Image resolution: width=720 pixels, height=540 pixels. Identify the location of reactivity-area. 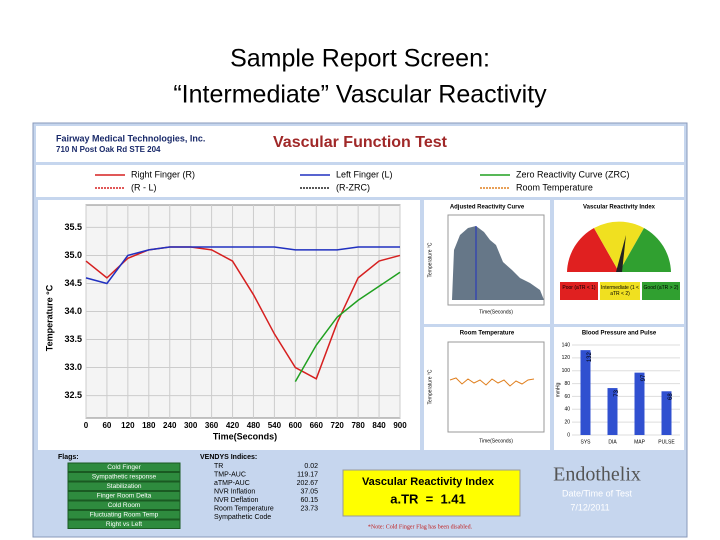
(498, 263).